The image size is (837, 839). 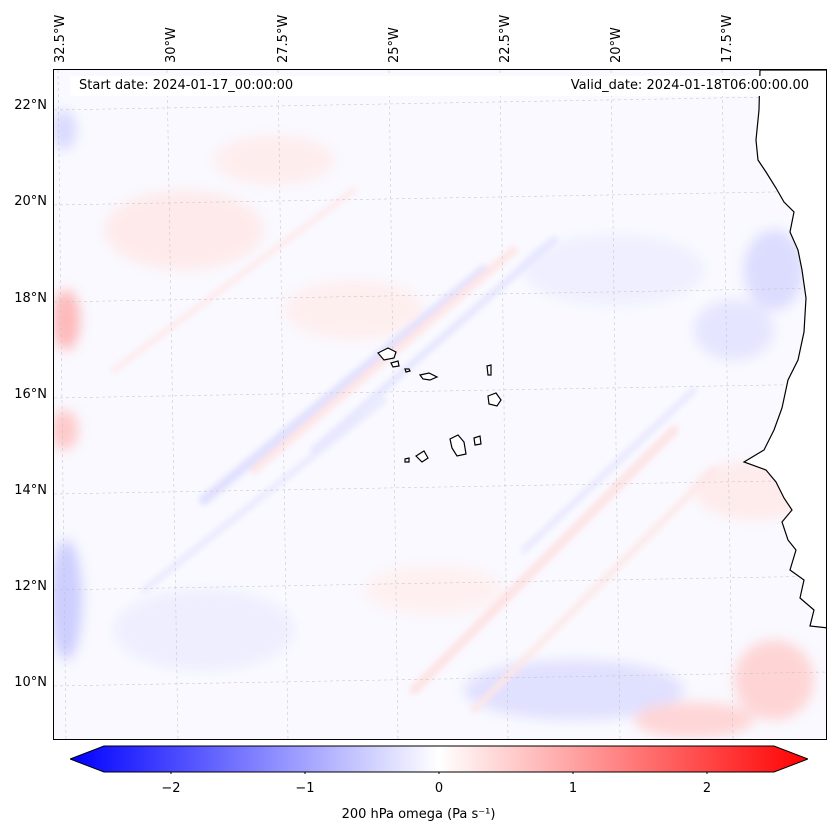 I want to click on cape-verde-islands, so click(x=439, y=405).